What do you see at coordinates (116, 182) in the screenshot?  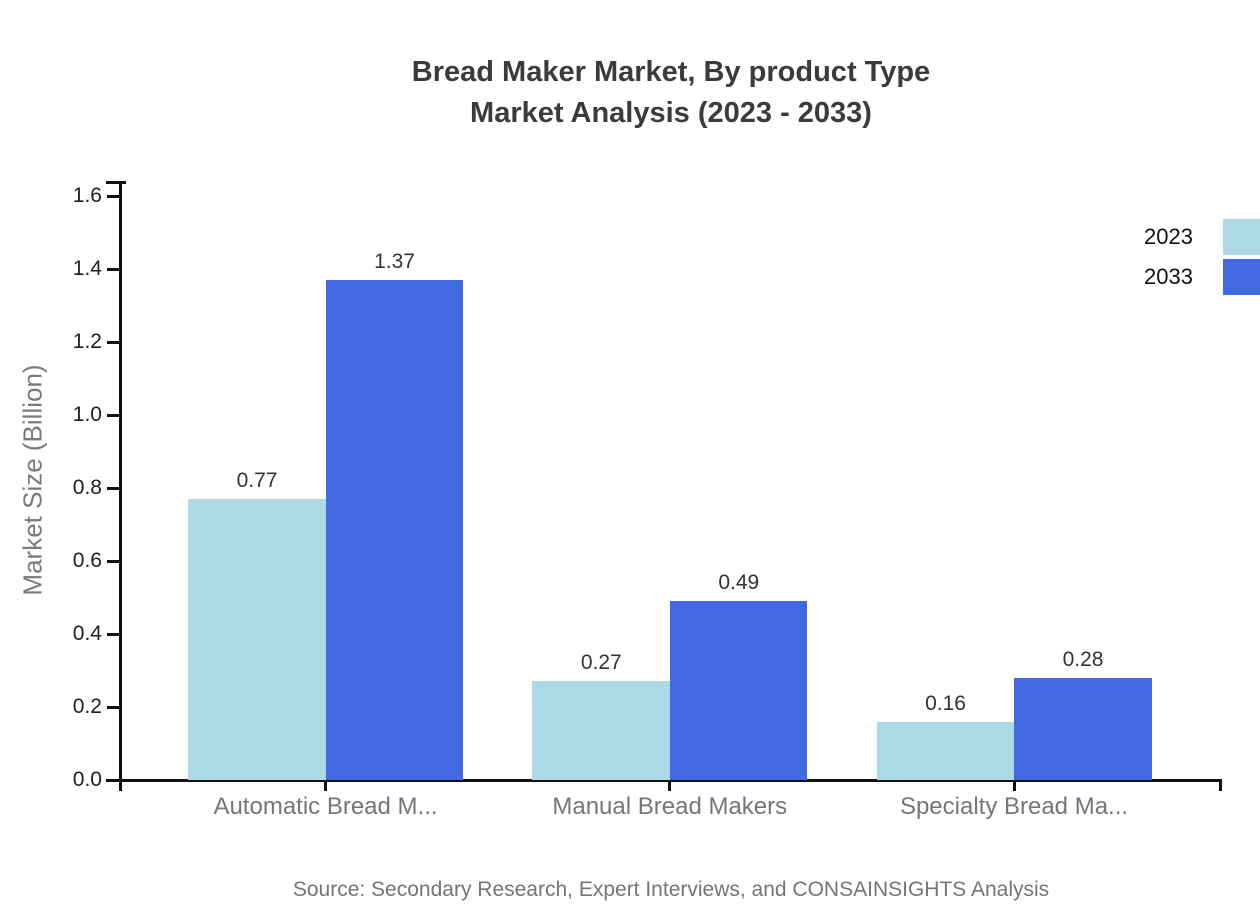 I see `y-axis-top-cap` at bounding box center [116, 182].